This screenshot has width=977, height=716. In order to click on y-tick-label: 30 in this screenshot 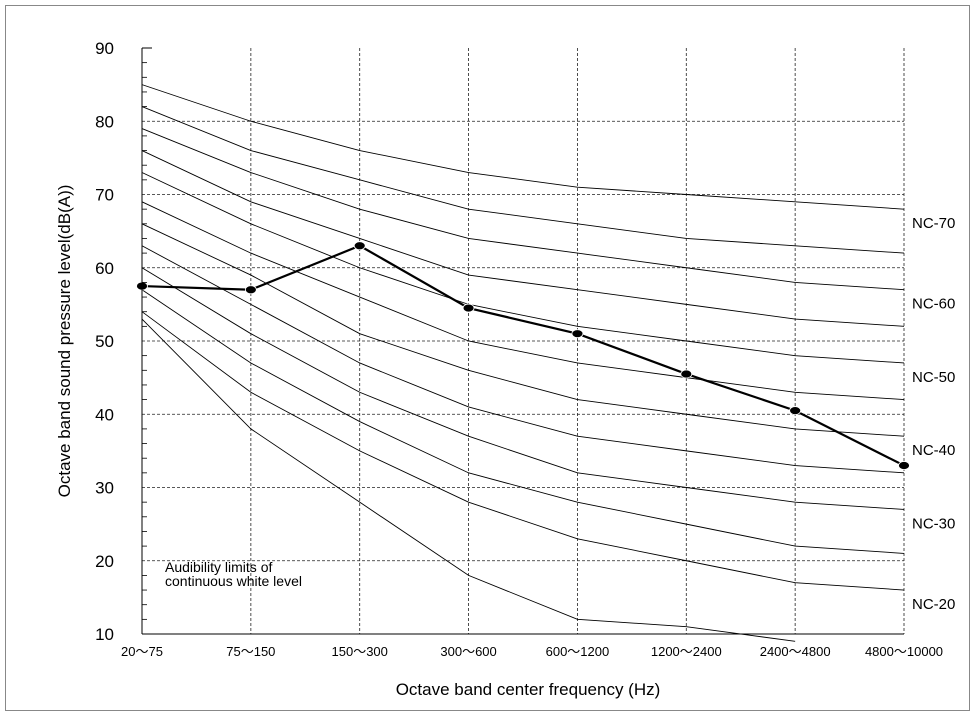, I will do `click(104, 488)`.